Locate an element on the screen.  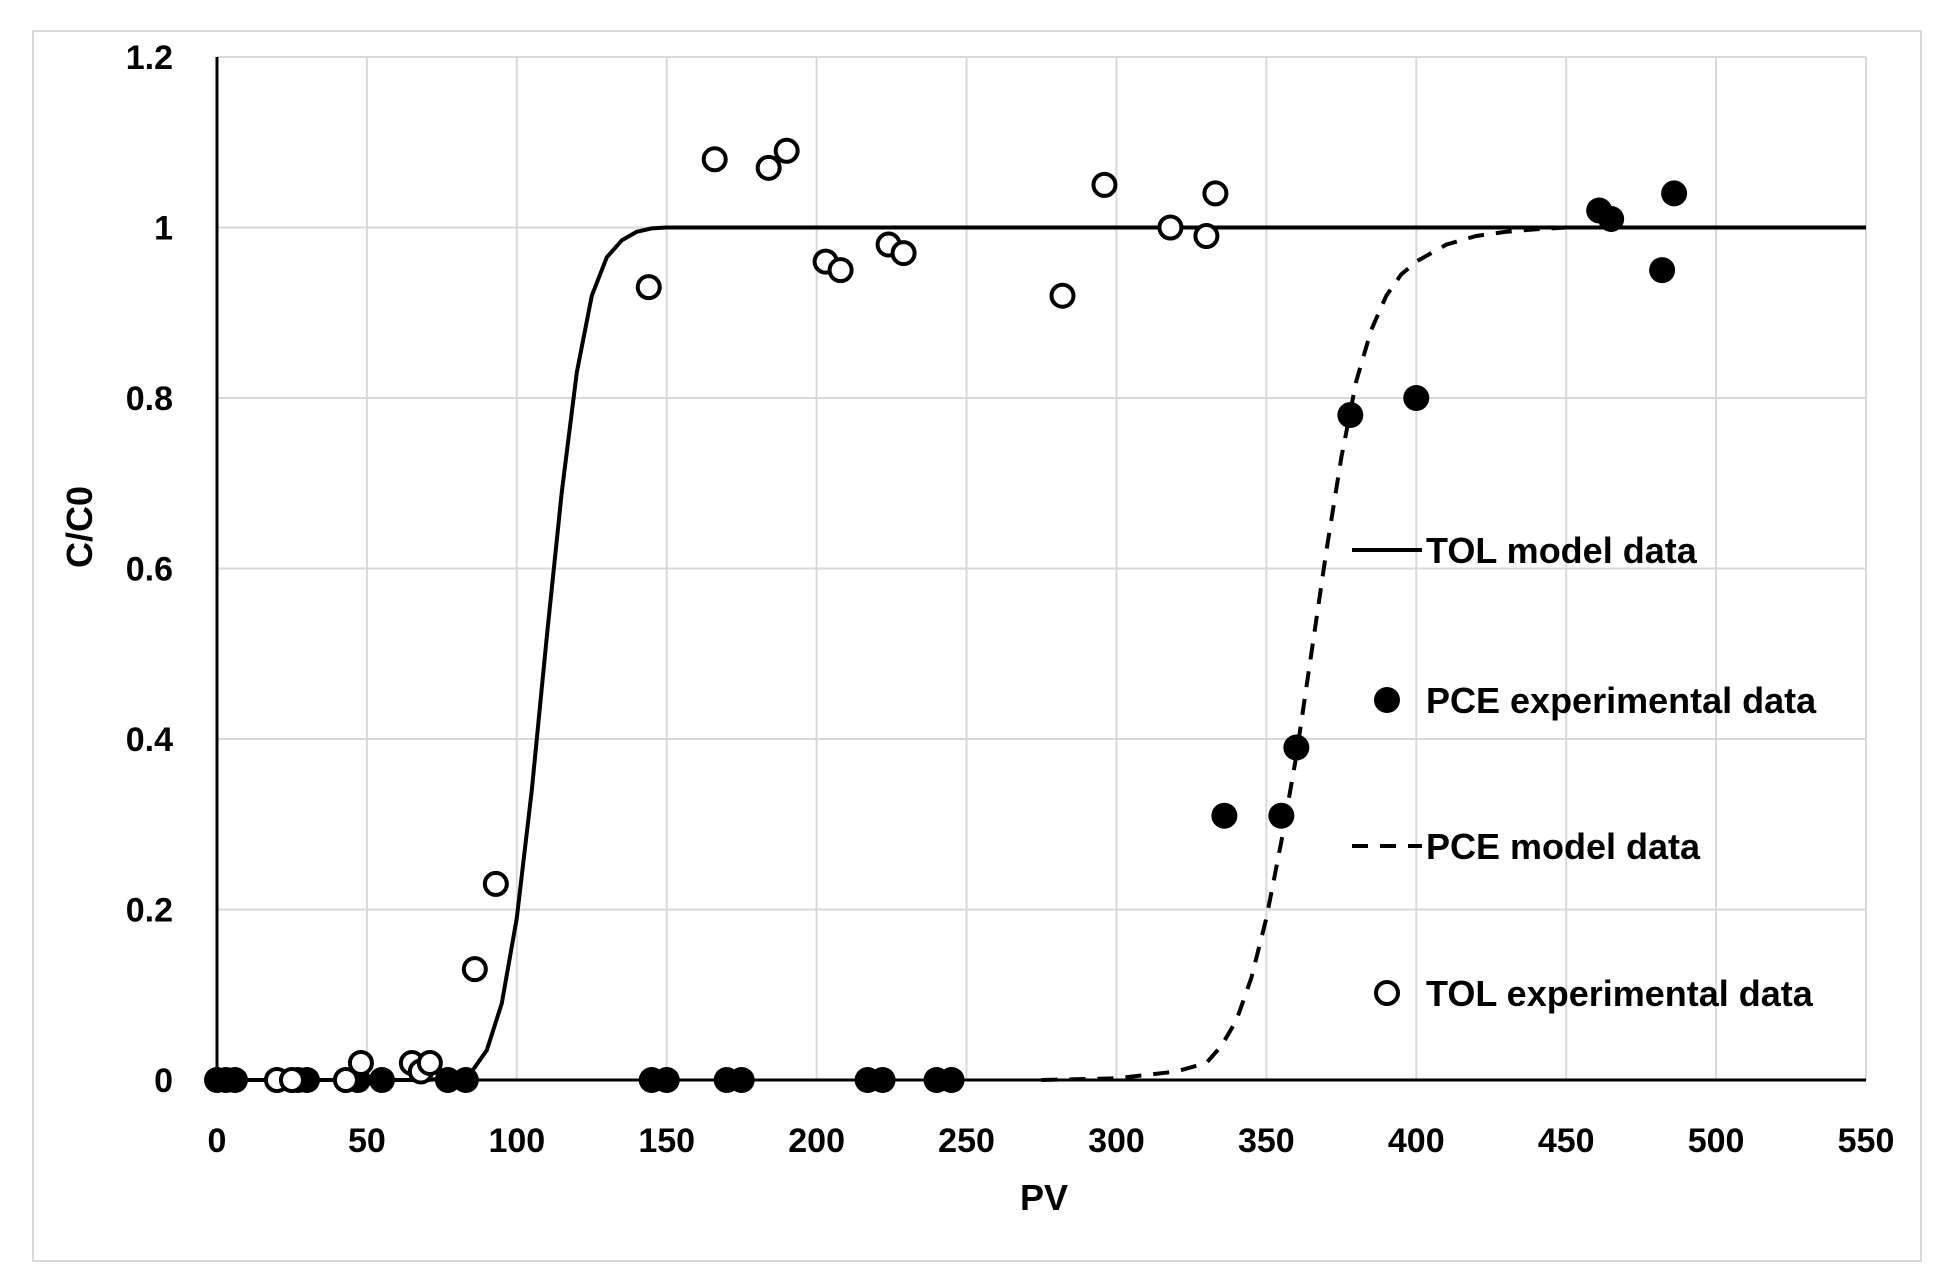
x-tick-label: 450 is located at coordinates (1566, 1141).